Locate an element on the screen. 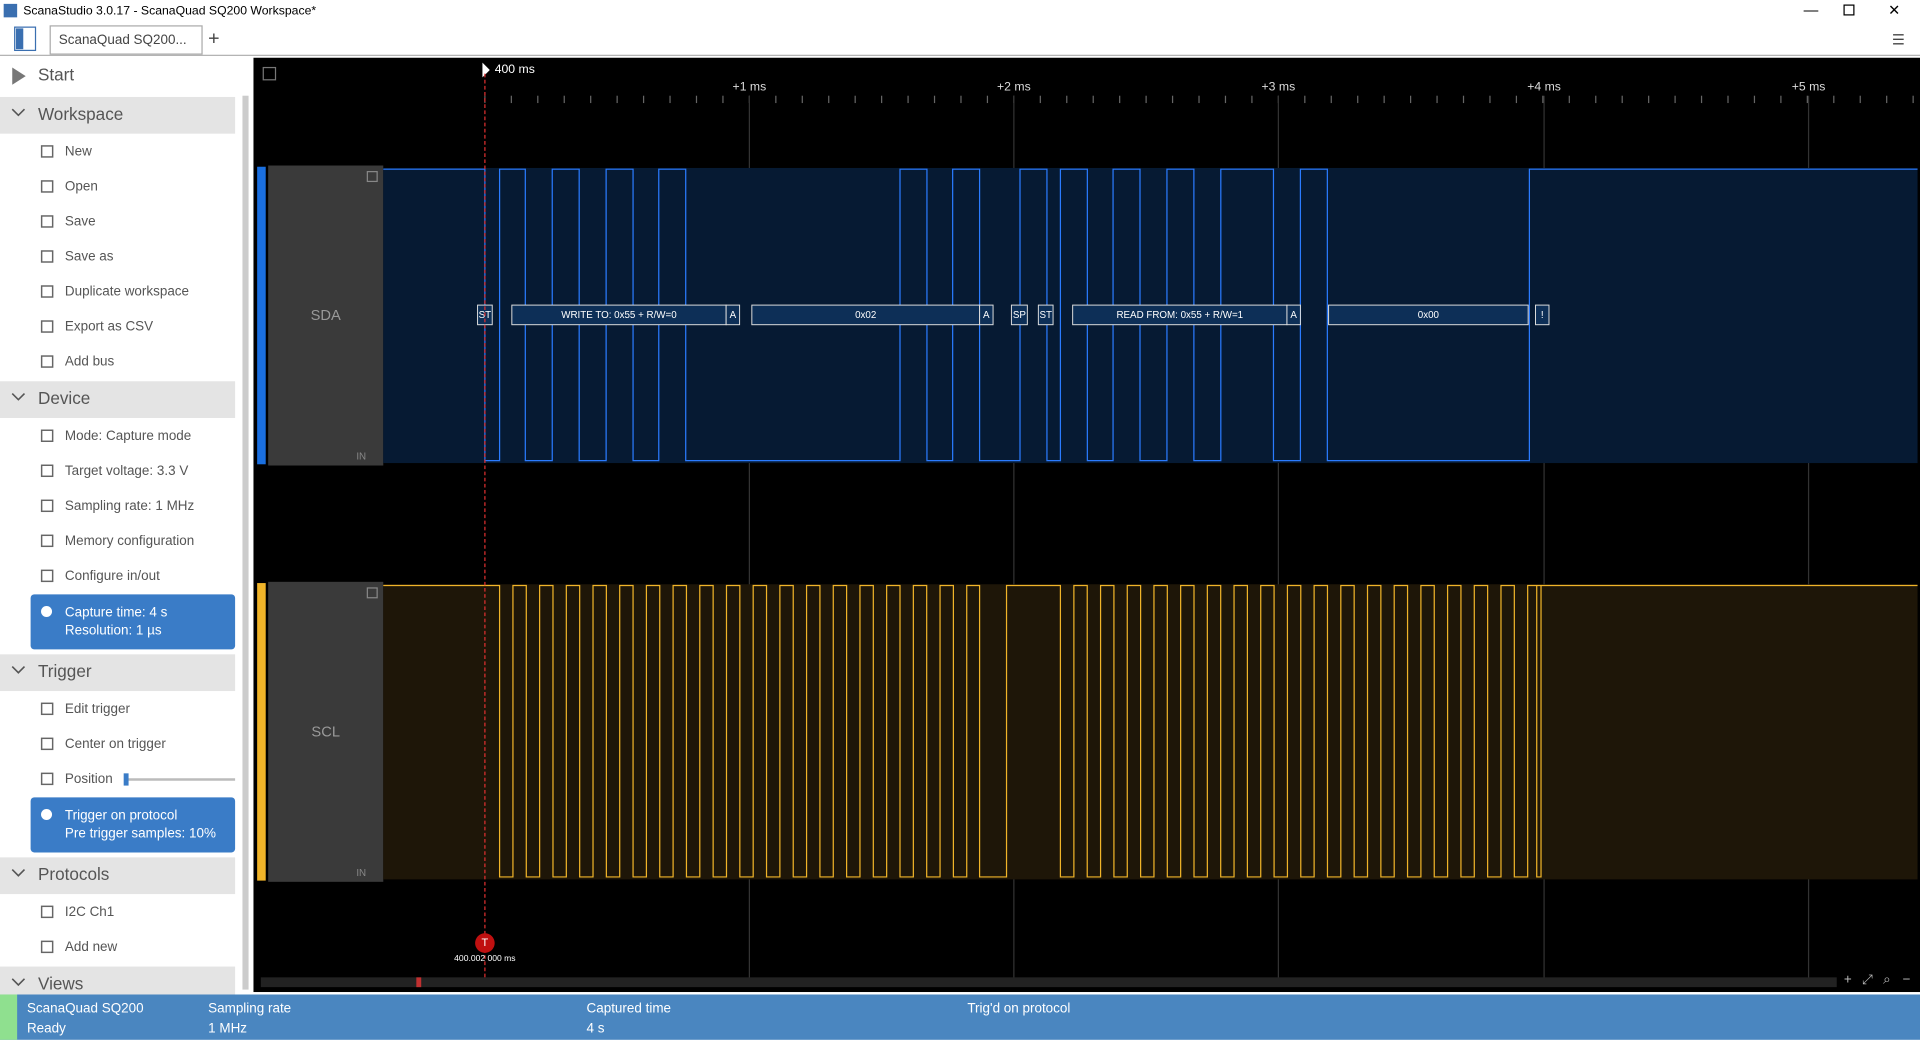 Image resolution: width=1920 pixels, height=1045 pixels. section-title: Trigger is located at coordinates (65, 671).